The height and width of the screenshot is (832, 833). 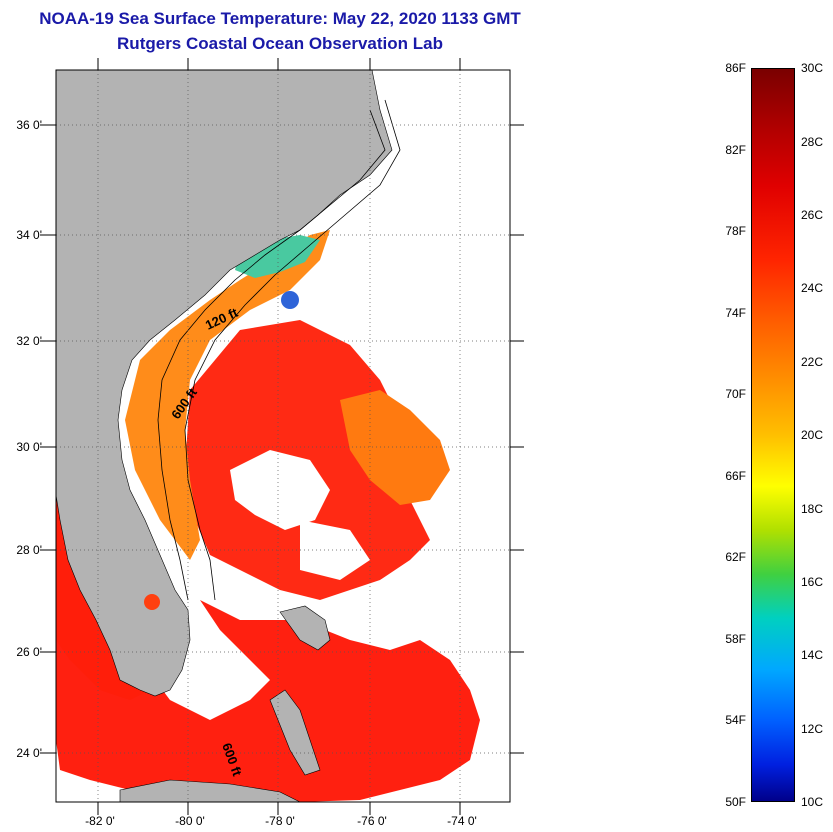 What do you see at coordinates (29, 235) in the screenshot?
I see `lat-label-34: 34 0'` at bounding box center [29, 235].